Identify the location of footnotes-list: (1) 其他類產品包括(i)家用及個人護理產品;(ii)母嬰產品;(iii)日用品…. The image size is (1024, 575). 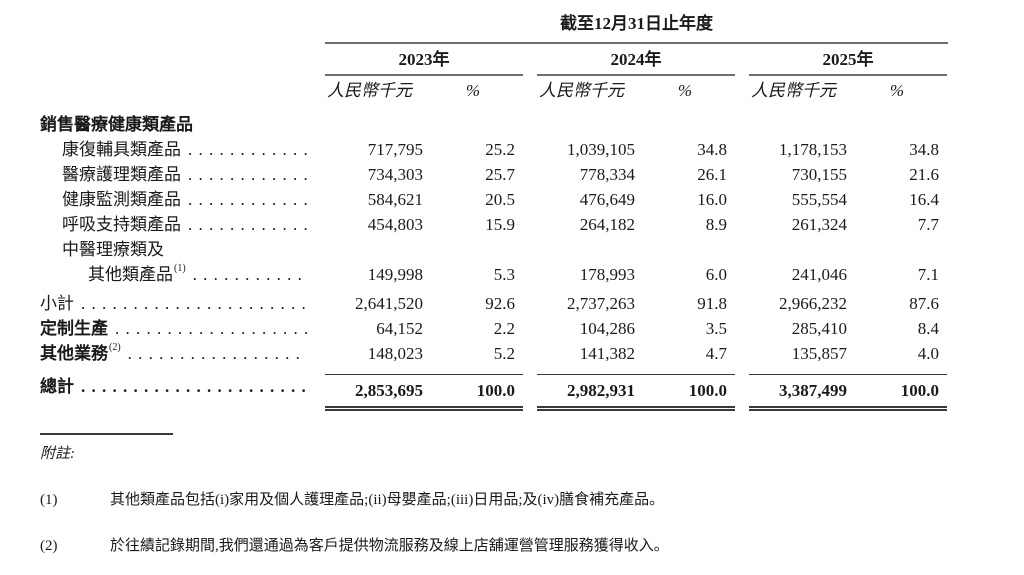
(480, 523).